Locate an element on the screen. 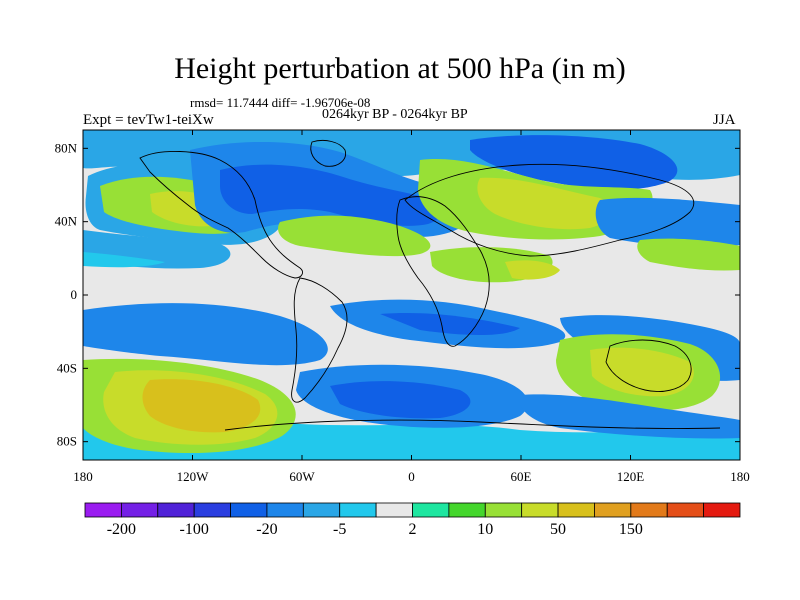 The image size is (800, 600). colorbar-label: 50 is located at coordinates (558, 529).